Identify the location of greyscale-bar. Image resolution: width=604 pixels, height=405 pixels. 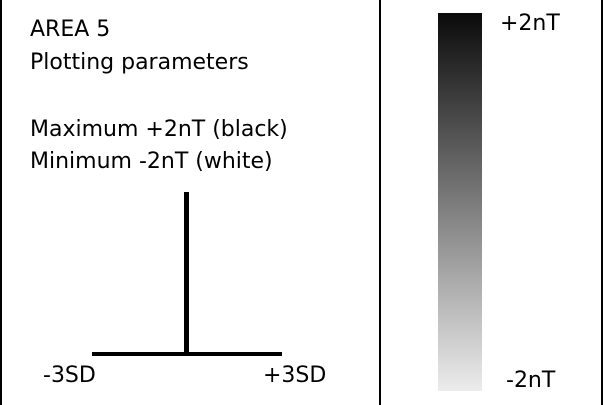
(460, 202).